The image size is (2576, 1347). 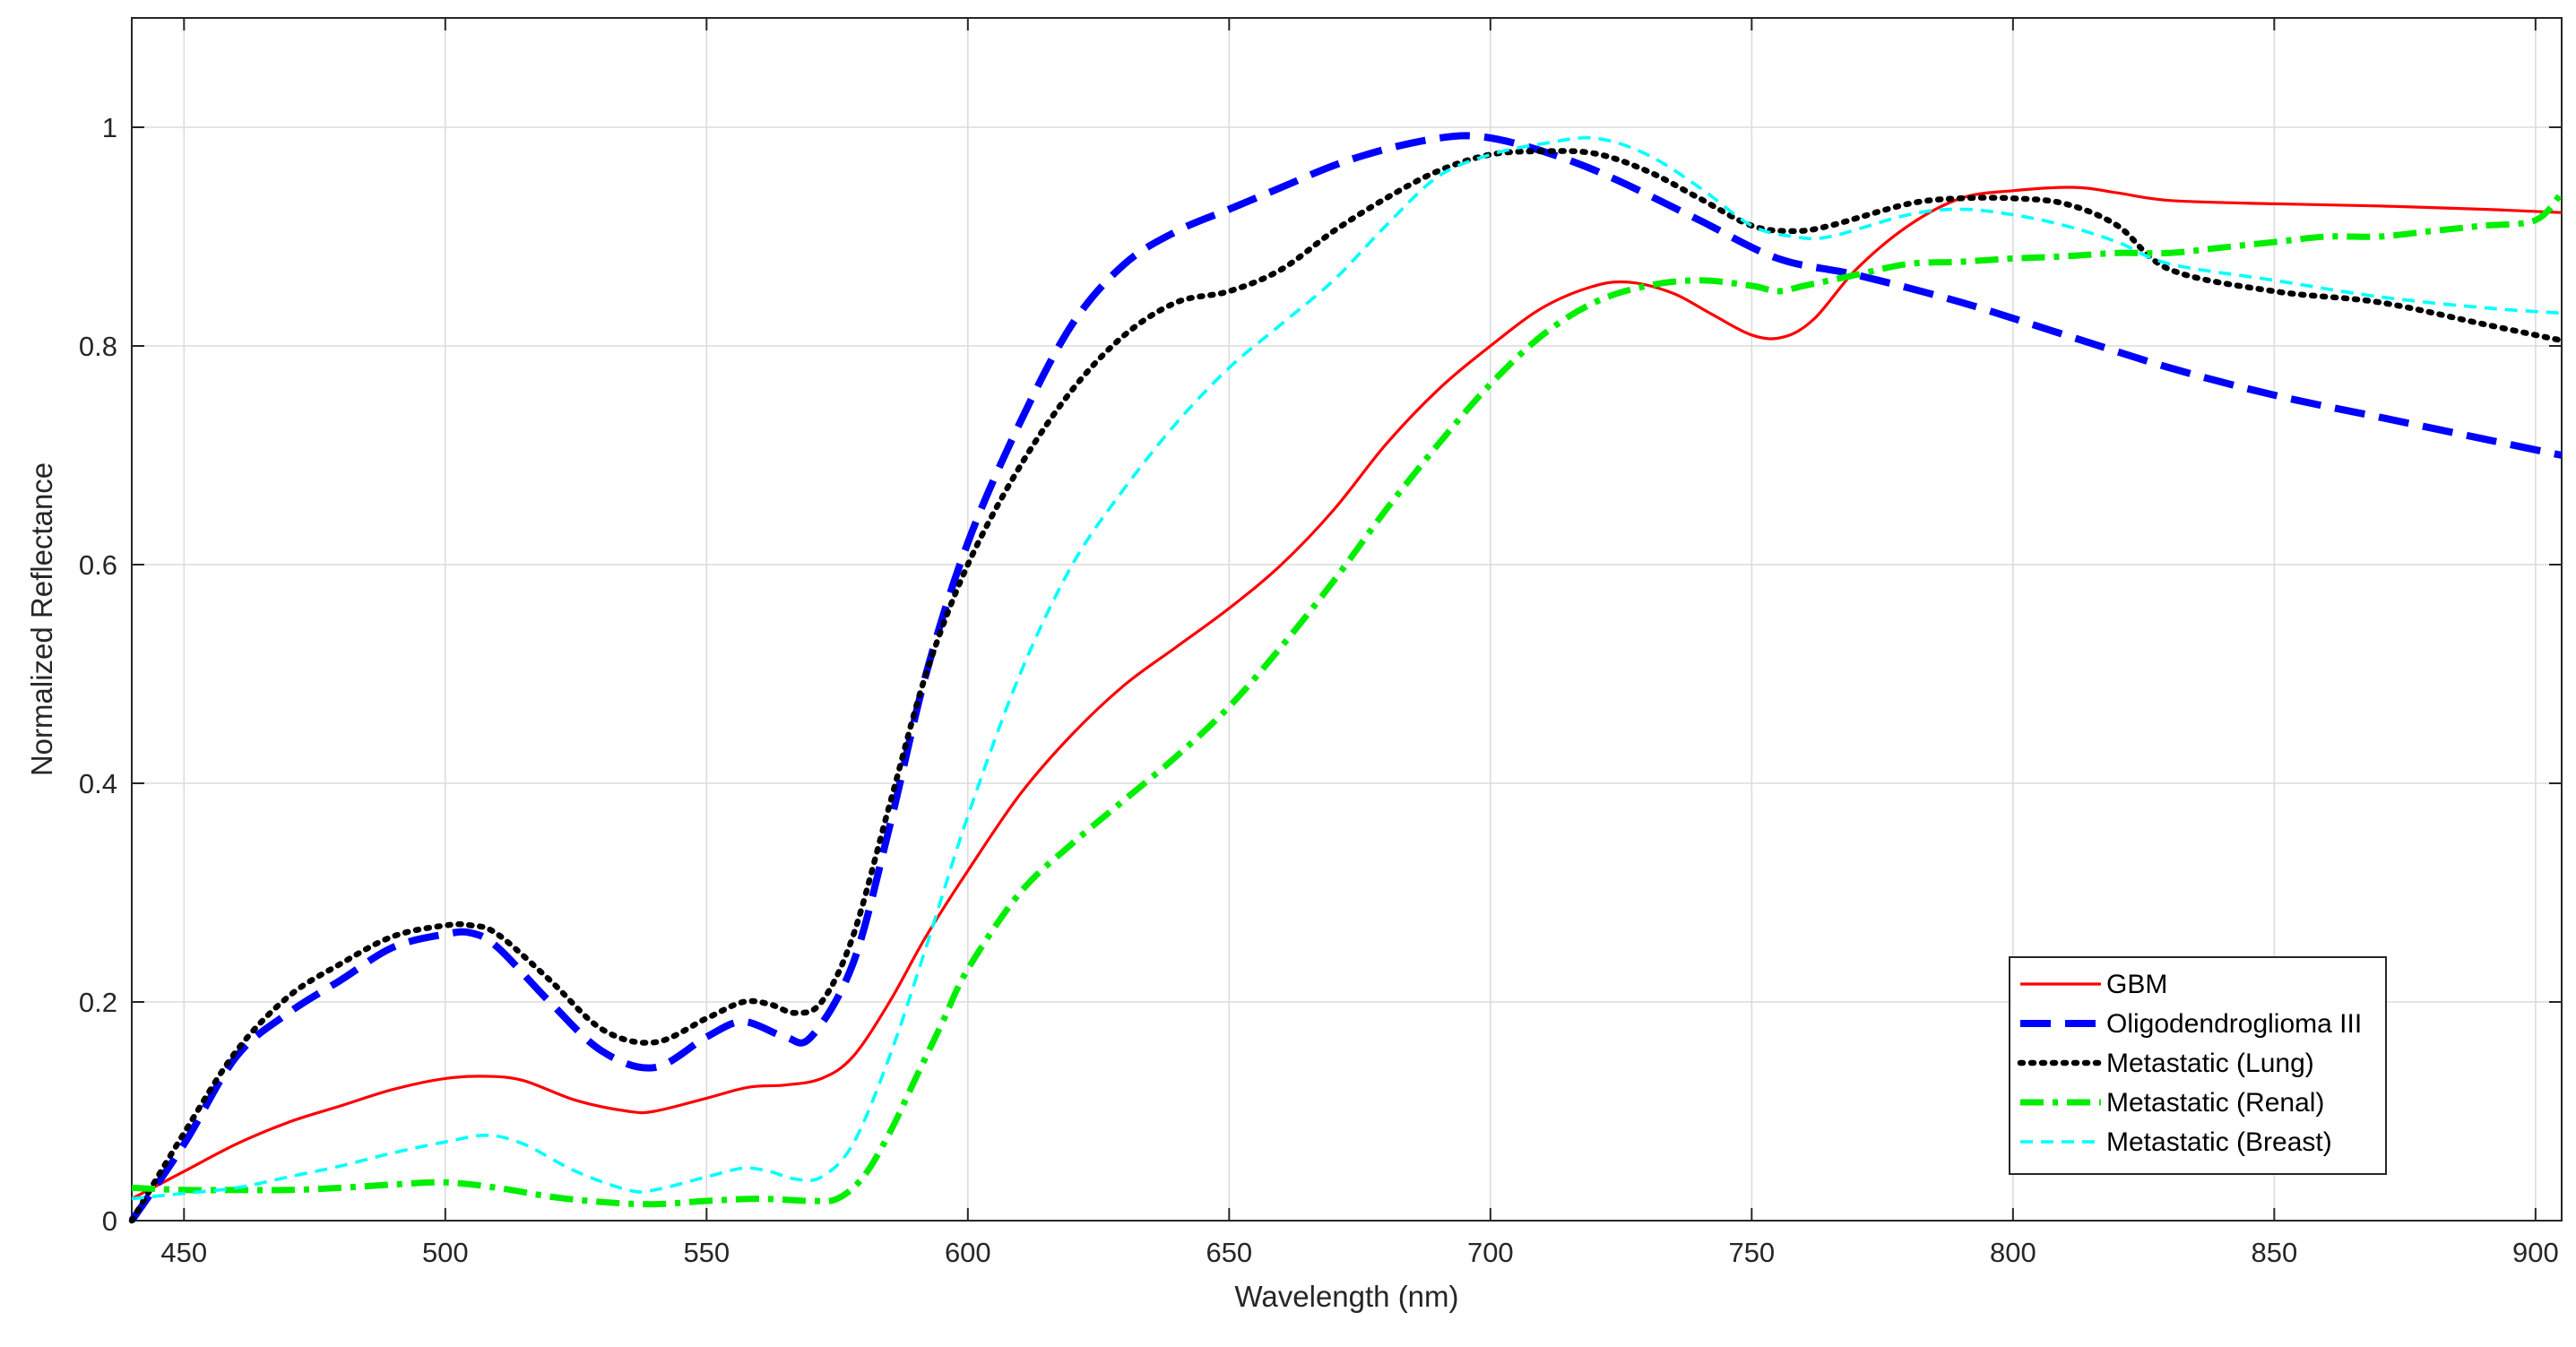 I want to click on y-tick-label: 1, so click(x=109, y=127).